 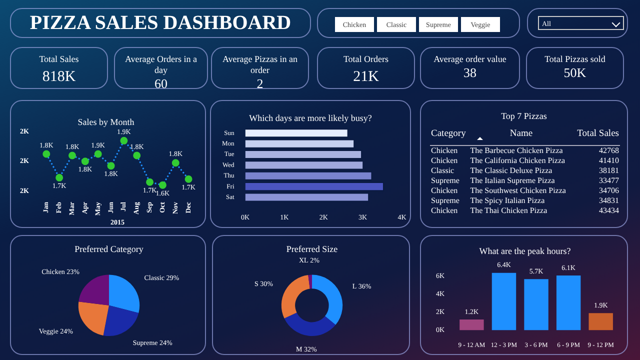 What do you see at coordinates (609, 191) in the screenshot?
I see `text: 34706` at bounding box center [609, 191].